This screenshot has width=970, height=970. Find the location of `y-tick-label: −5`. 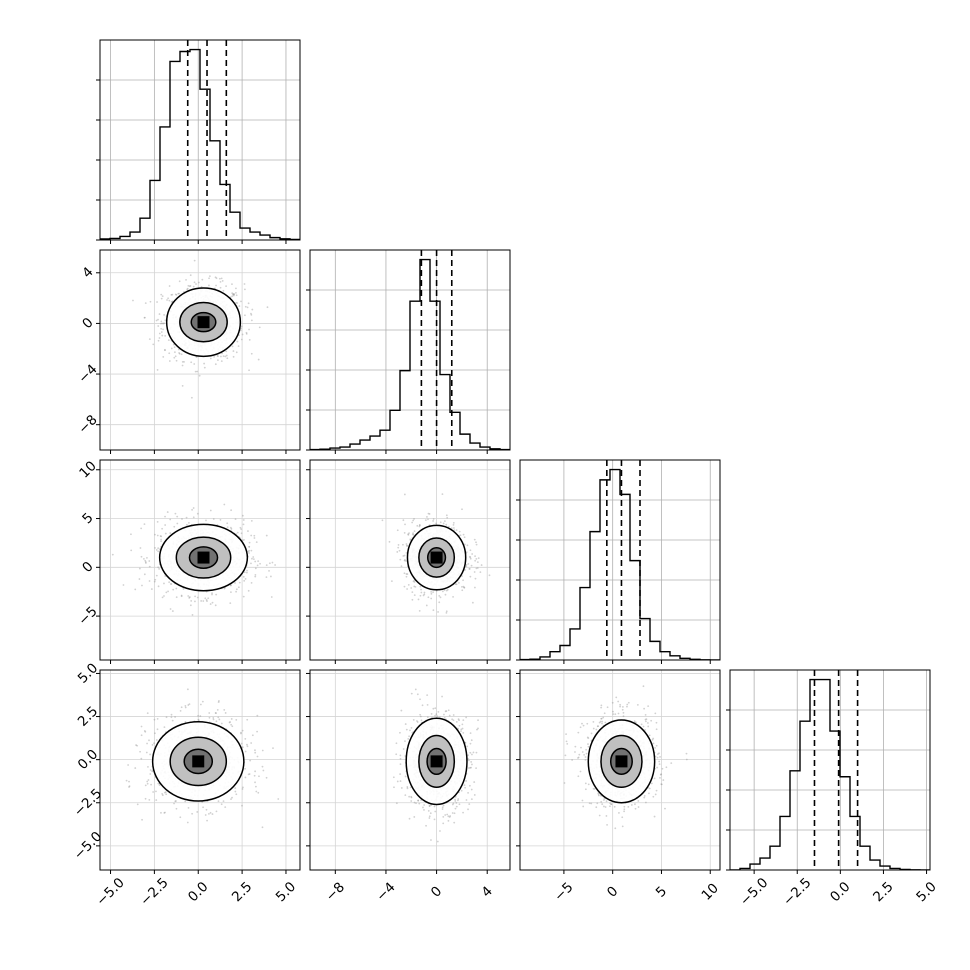

y-tick-label: −5 is located at coordinates (87, 615).